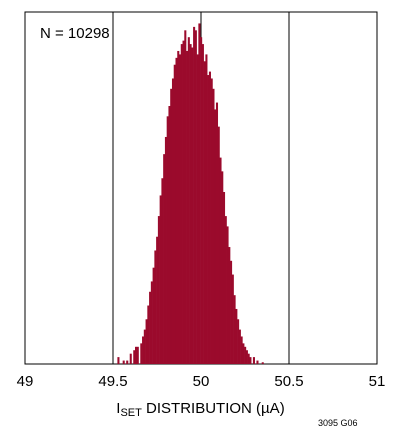 The height and width of the screenshot is (438, 401). I want to click on x-tick-label: 49.5, so click(112, 381).